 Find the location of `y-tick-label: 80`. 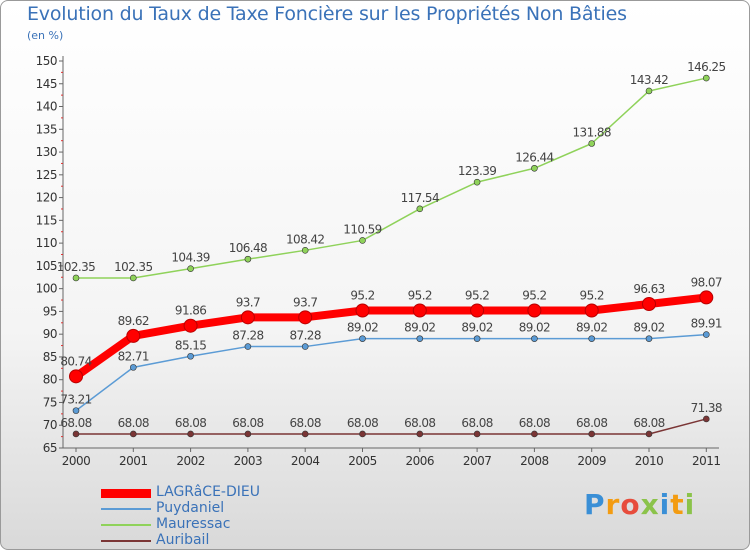

y-tick-label: 80 is located at coordinates (50, 380).